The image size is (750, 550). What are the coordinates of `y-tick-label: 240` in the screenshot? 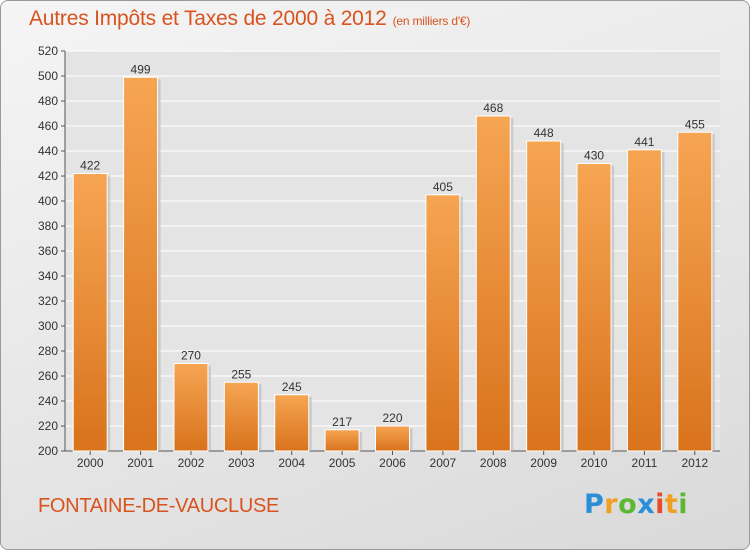 It's located at (48, 401).